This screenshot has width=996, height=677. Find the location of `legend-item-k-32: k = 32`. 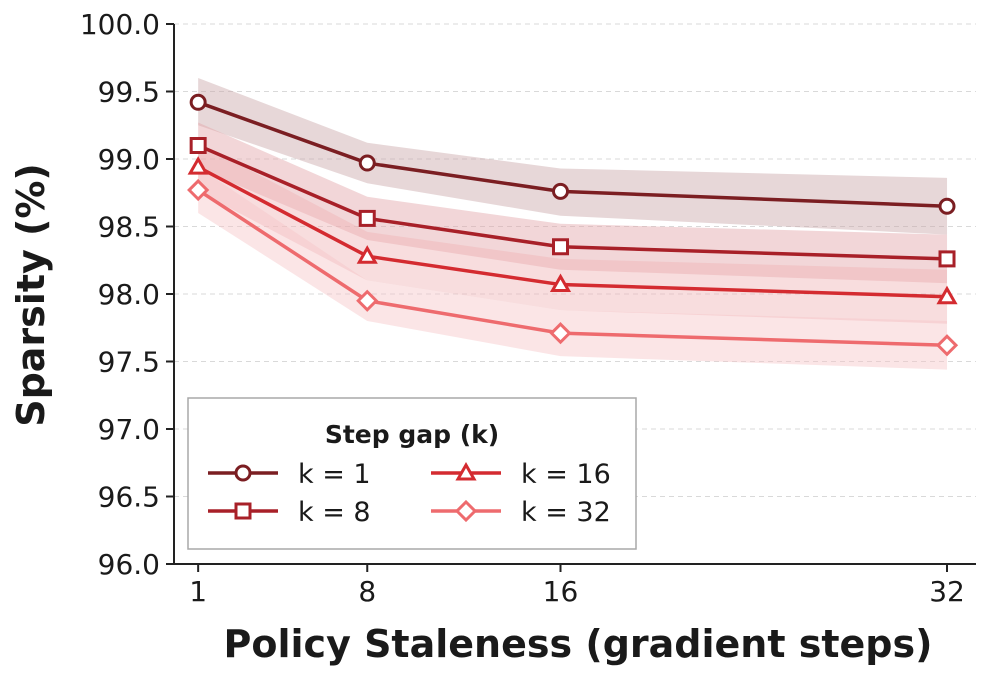

legend-item-k-32: k = 32 is located at coordinates (521, 512).